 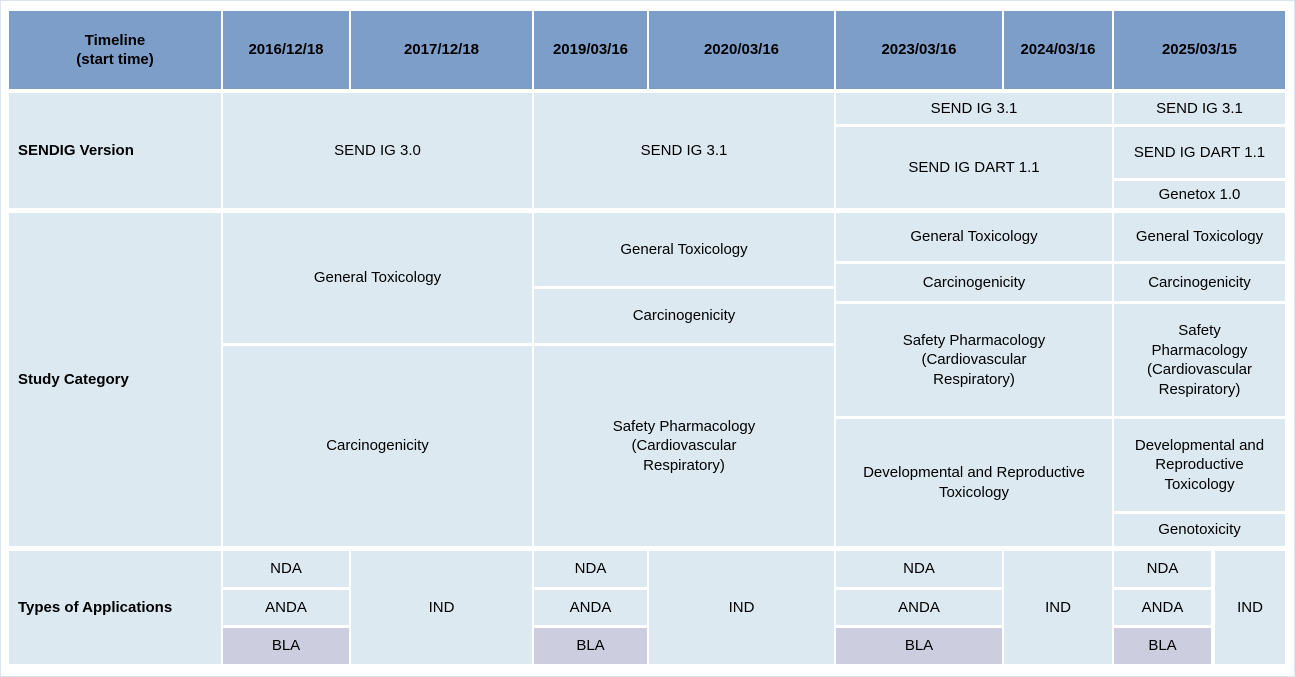 What do you see at coordinates (974, 237) in the screenshot?
I see `cell-general-toxicology-2023-2024: General Toxicology` at bounding box center [974, 237].